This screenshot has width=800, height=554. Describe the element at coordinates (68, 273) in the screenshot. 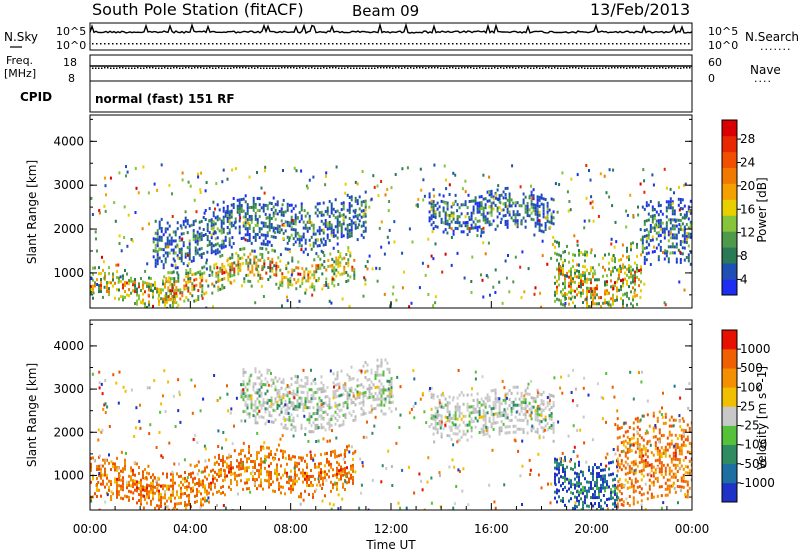

I see `y-tick-label: 1000` at that location.